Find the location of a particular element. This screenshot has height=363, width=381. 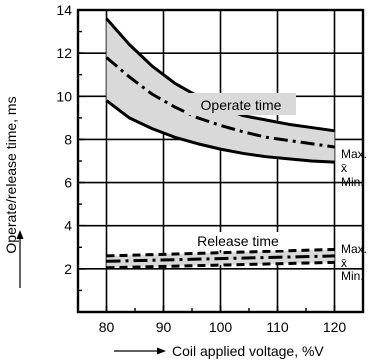

y-tick-label: 4 is located at coordinates (68, 226).